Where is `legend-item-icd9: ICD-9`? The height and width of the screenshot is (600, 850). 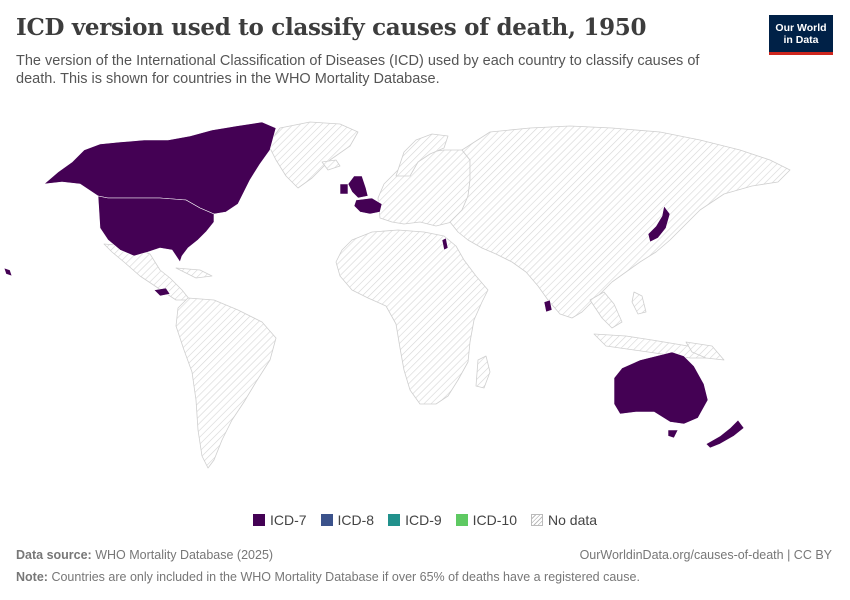
legend-item-icd9: ICD-9 is located at coordinates (415, 520).